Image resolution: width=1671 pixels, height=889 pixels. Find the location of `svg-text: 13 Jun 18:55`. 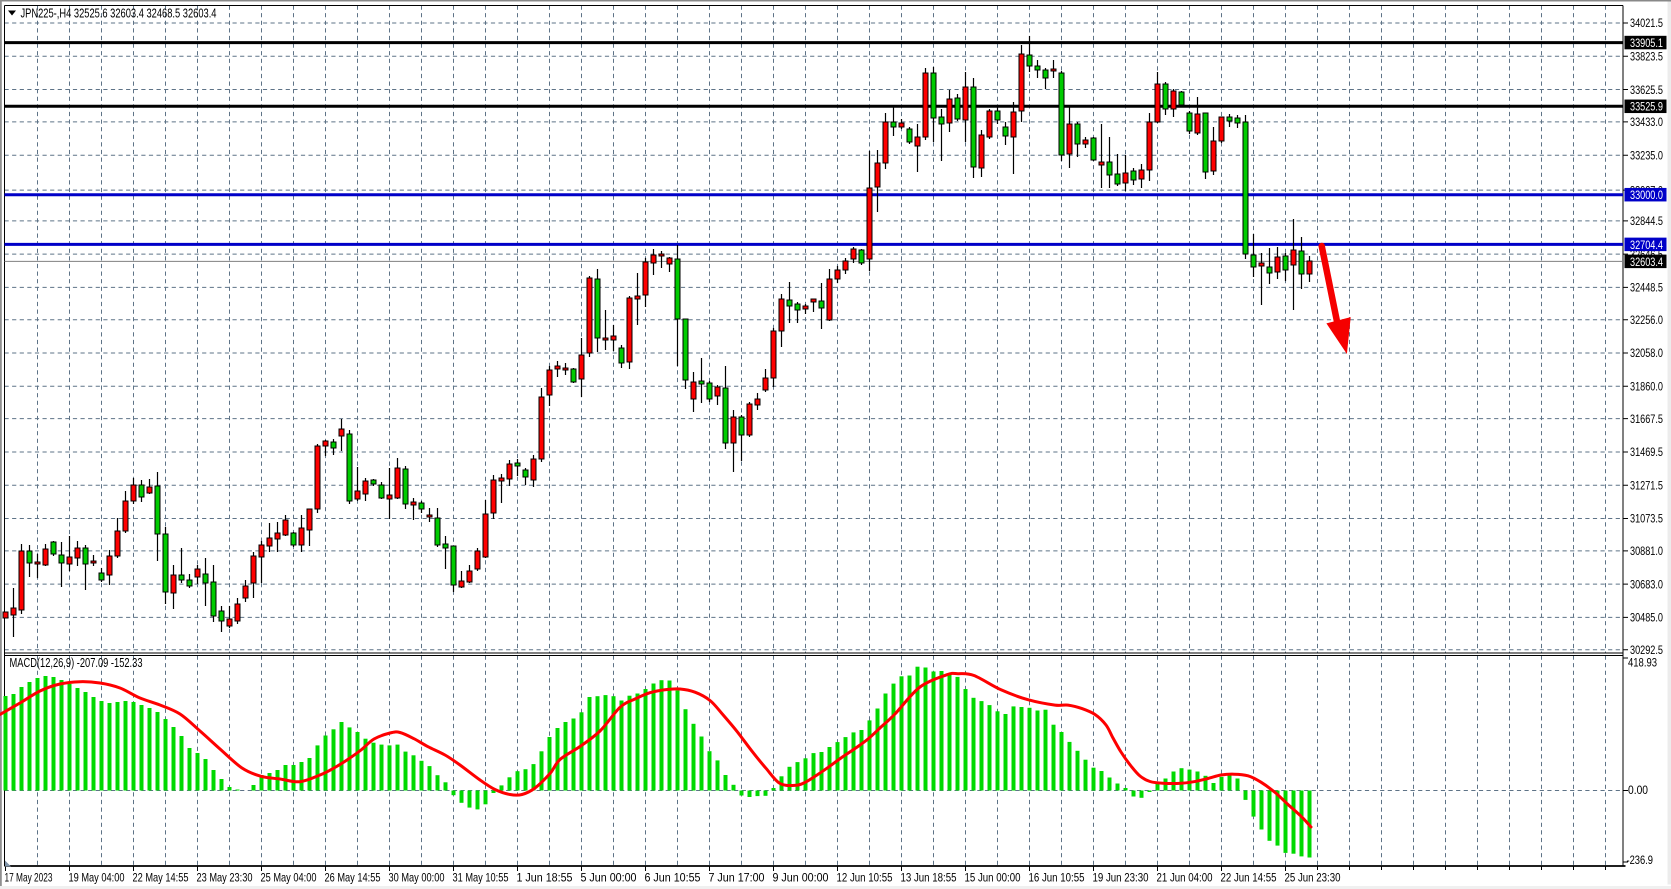

svg-text: 13 Jun 18:55 is located at coordinates (929, 878).